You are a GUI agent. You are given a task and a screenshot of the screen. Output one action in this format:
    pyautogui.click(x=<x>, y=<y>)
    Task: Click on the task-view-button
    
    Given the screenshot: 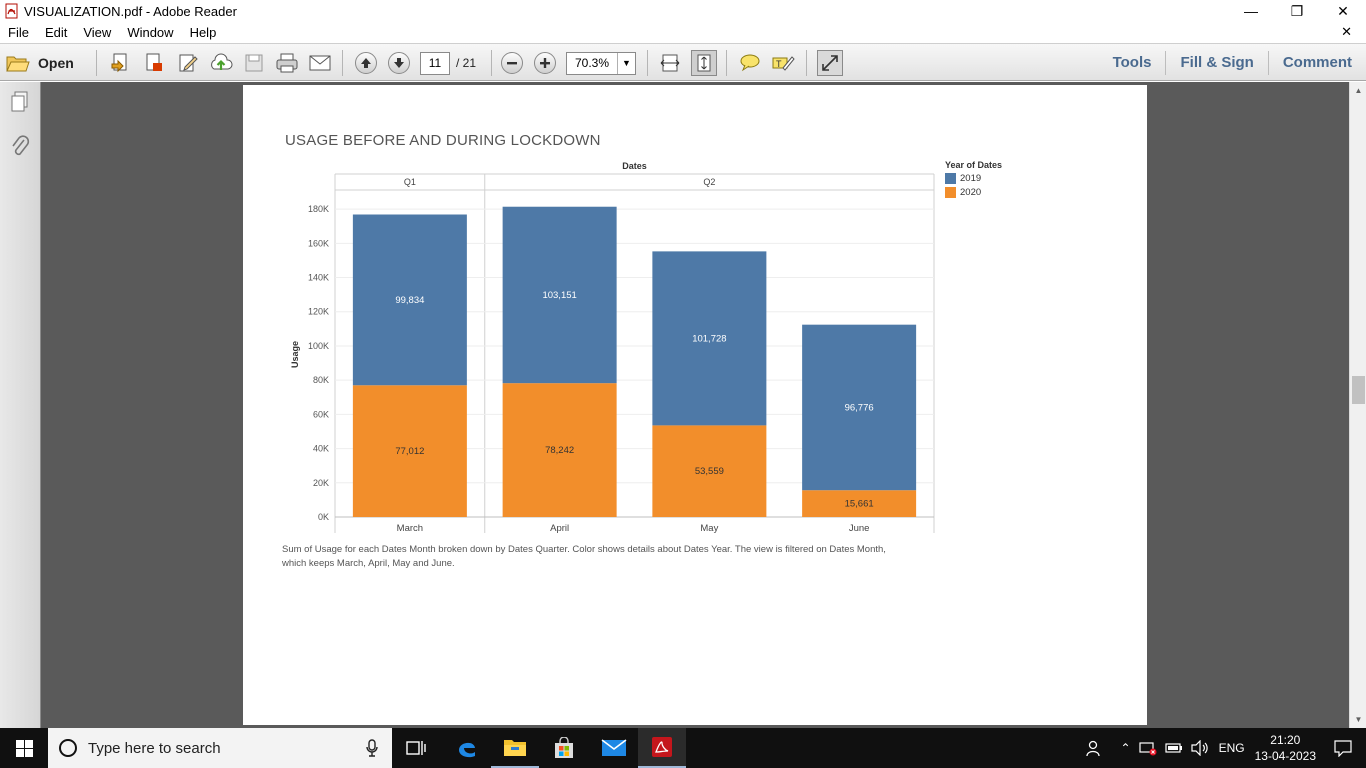 What is the action you would take?
    pyautogui.click(x=416, y=748)
    